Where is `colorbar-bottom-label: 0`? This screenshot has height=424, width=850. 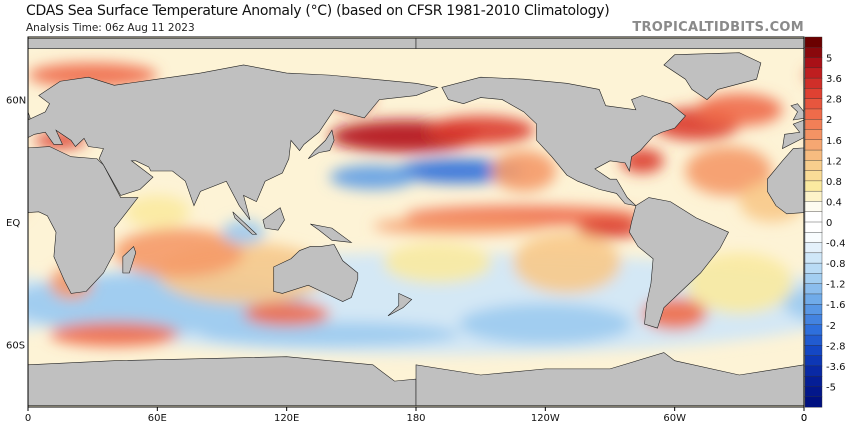
colorbar-bottom-label: 0 is located at coordinates (804, 418).